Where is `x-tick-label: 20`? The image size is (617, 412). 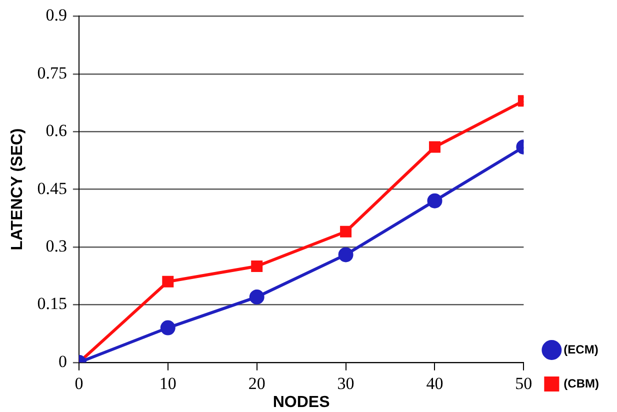 x-tick-label: 20 is located at coordinates (257, 384).